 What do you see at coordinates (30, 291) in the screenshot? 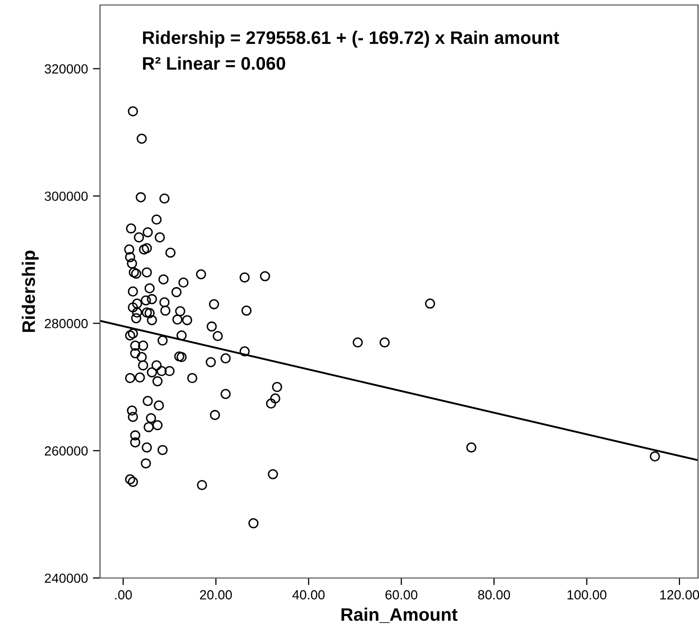
I see `y-axis-title: Ridership` at bounding box center [30, 291].